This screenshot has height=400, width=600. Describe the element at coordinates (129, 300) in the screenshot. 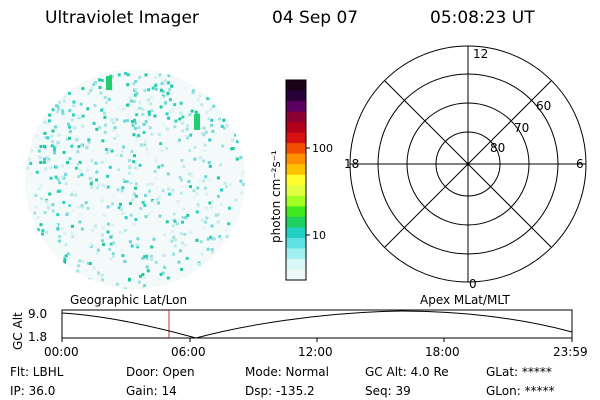

I see `geographic-title: Geographic Lat/Lon` at that location.